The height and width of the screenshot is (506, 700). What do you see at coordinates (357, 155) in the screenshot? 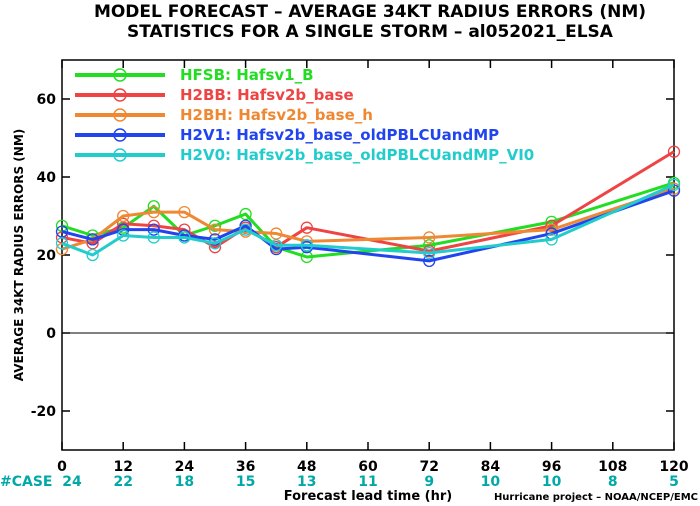
I see `legend-entry-4: H2V0: Hafsv2b_base_oldPBLCUandMP_VI0` at bounding box center [357, 155].